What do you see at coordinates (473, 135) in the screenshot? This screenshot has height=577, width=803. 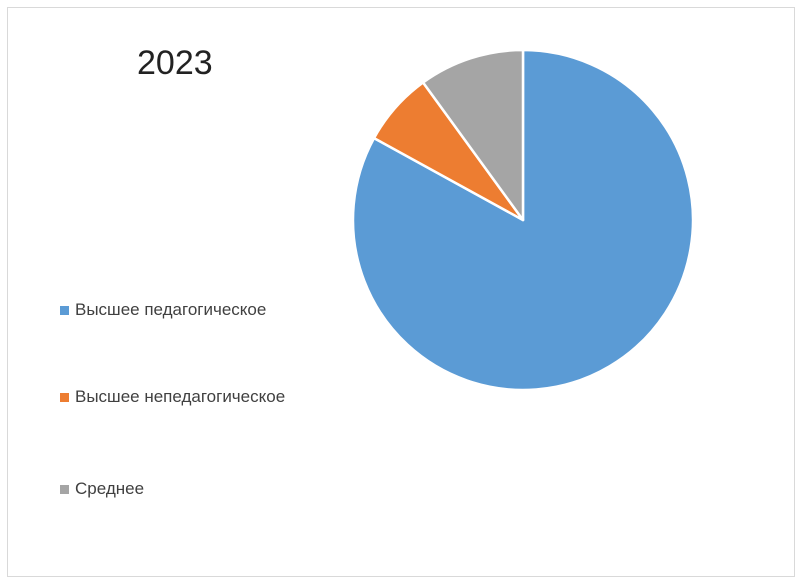 I see `pie-slice` at bounding box center [473, 135].